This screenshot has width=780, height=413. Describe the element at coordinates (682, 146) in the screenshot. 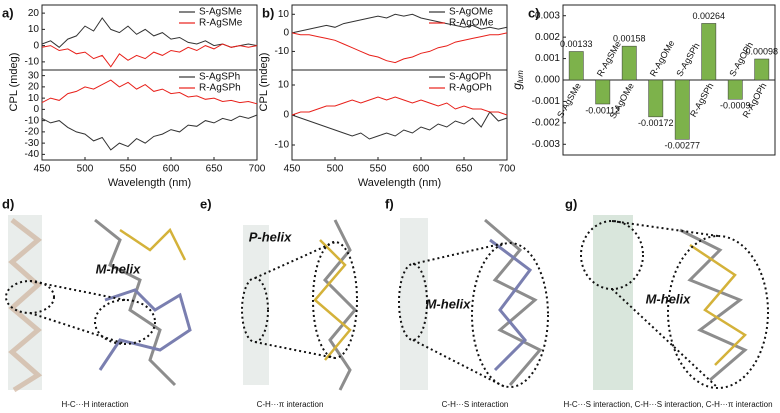

I see `value-label: -0.00277` at that location.